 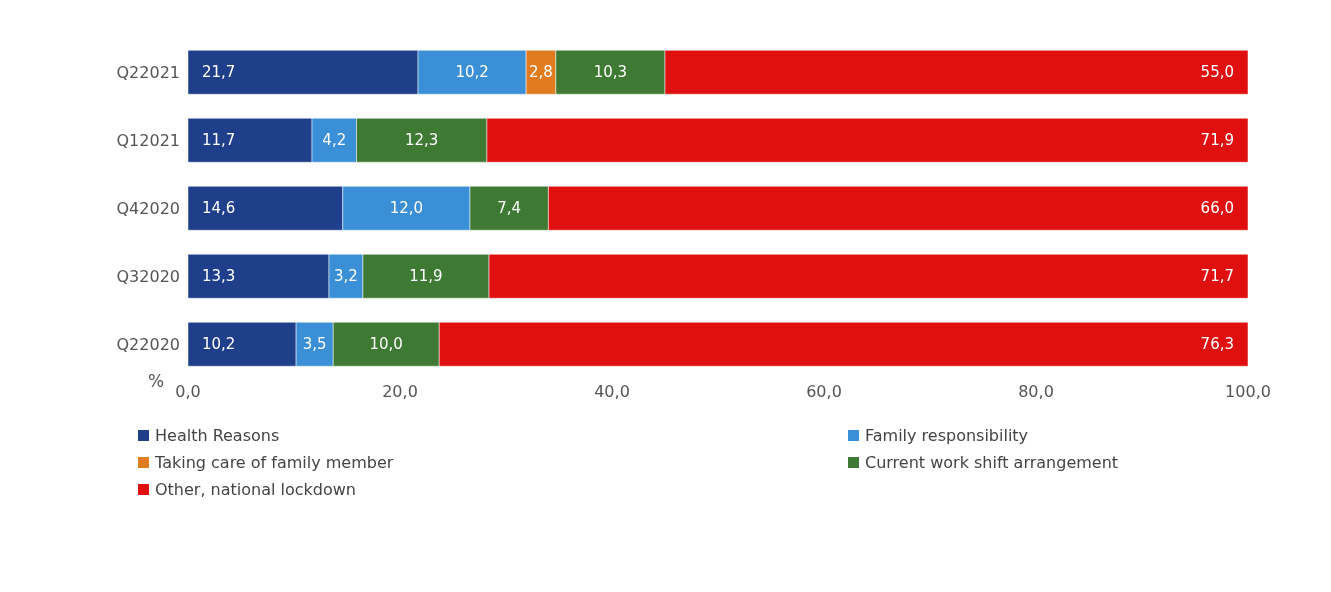 What do you see at coordinates (422, 140) in the screenshot?
I see `data-label: 12,3` at bounding box center [422, 140].